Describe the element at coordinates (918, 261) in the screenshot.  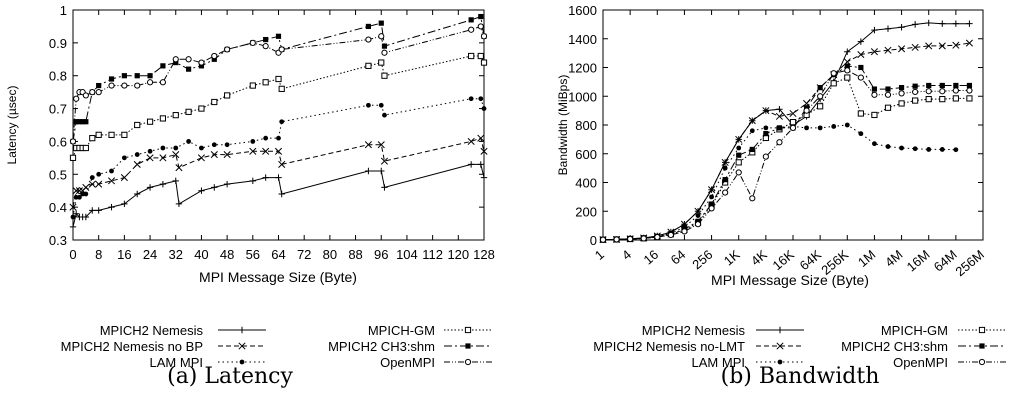
I see `x-tick-label: 16M` at that location.